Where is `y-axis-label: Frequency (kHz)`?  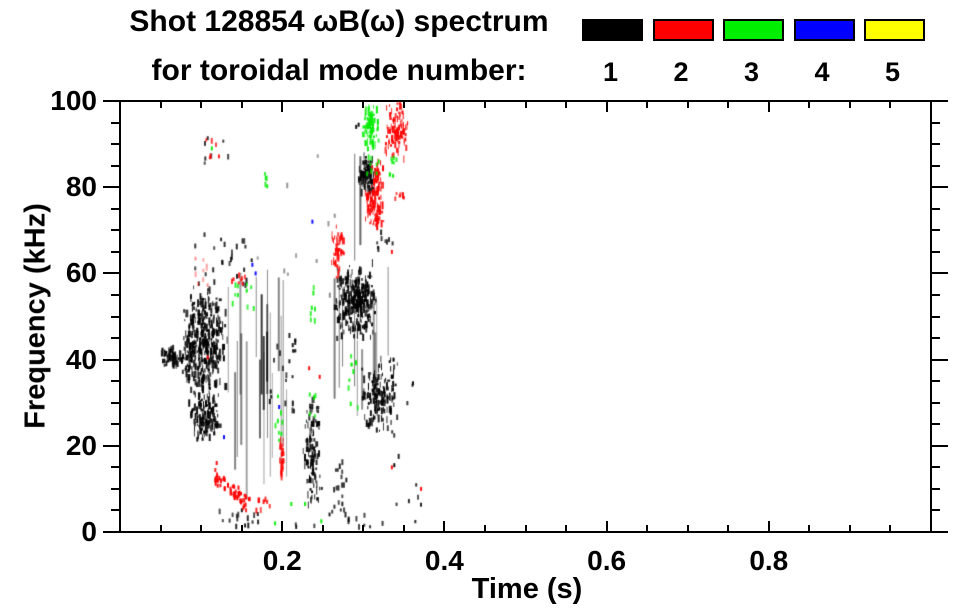 y-axis-label: Frequency (kHz) is located at coordinates (35, 316).